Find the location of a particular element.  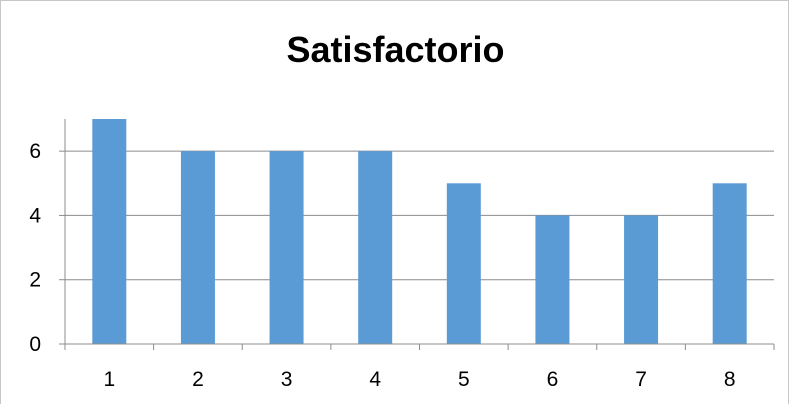

y-tick-label: 6 is located at coordinates (35, 151).